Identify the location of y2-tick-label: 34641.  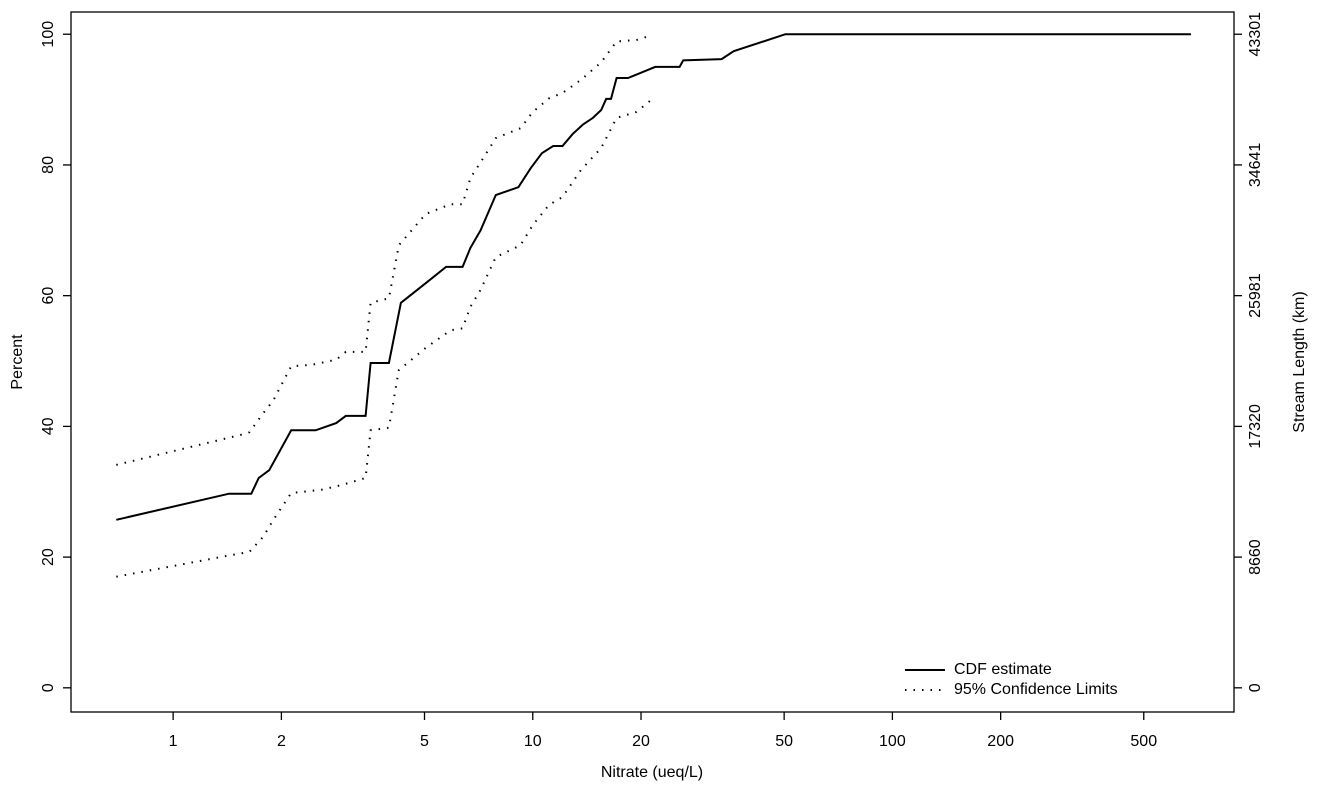
(1255, 165).